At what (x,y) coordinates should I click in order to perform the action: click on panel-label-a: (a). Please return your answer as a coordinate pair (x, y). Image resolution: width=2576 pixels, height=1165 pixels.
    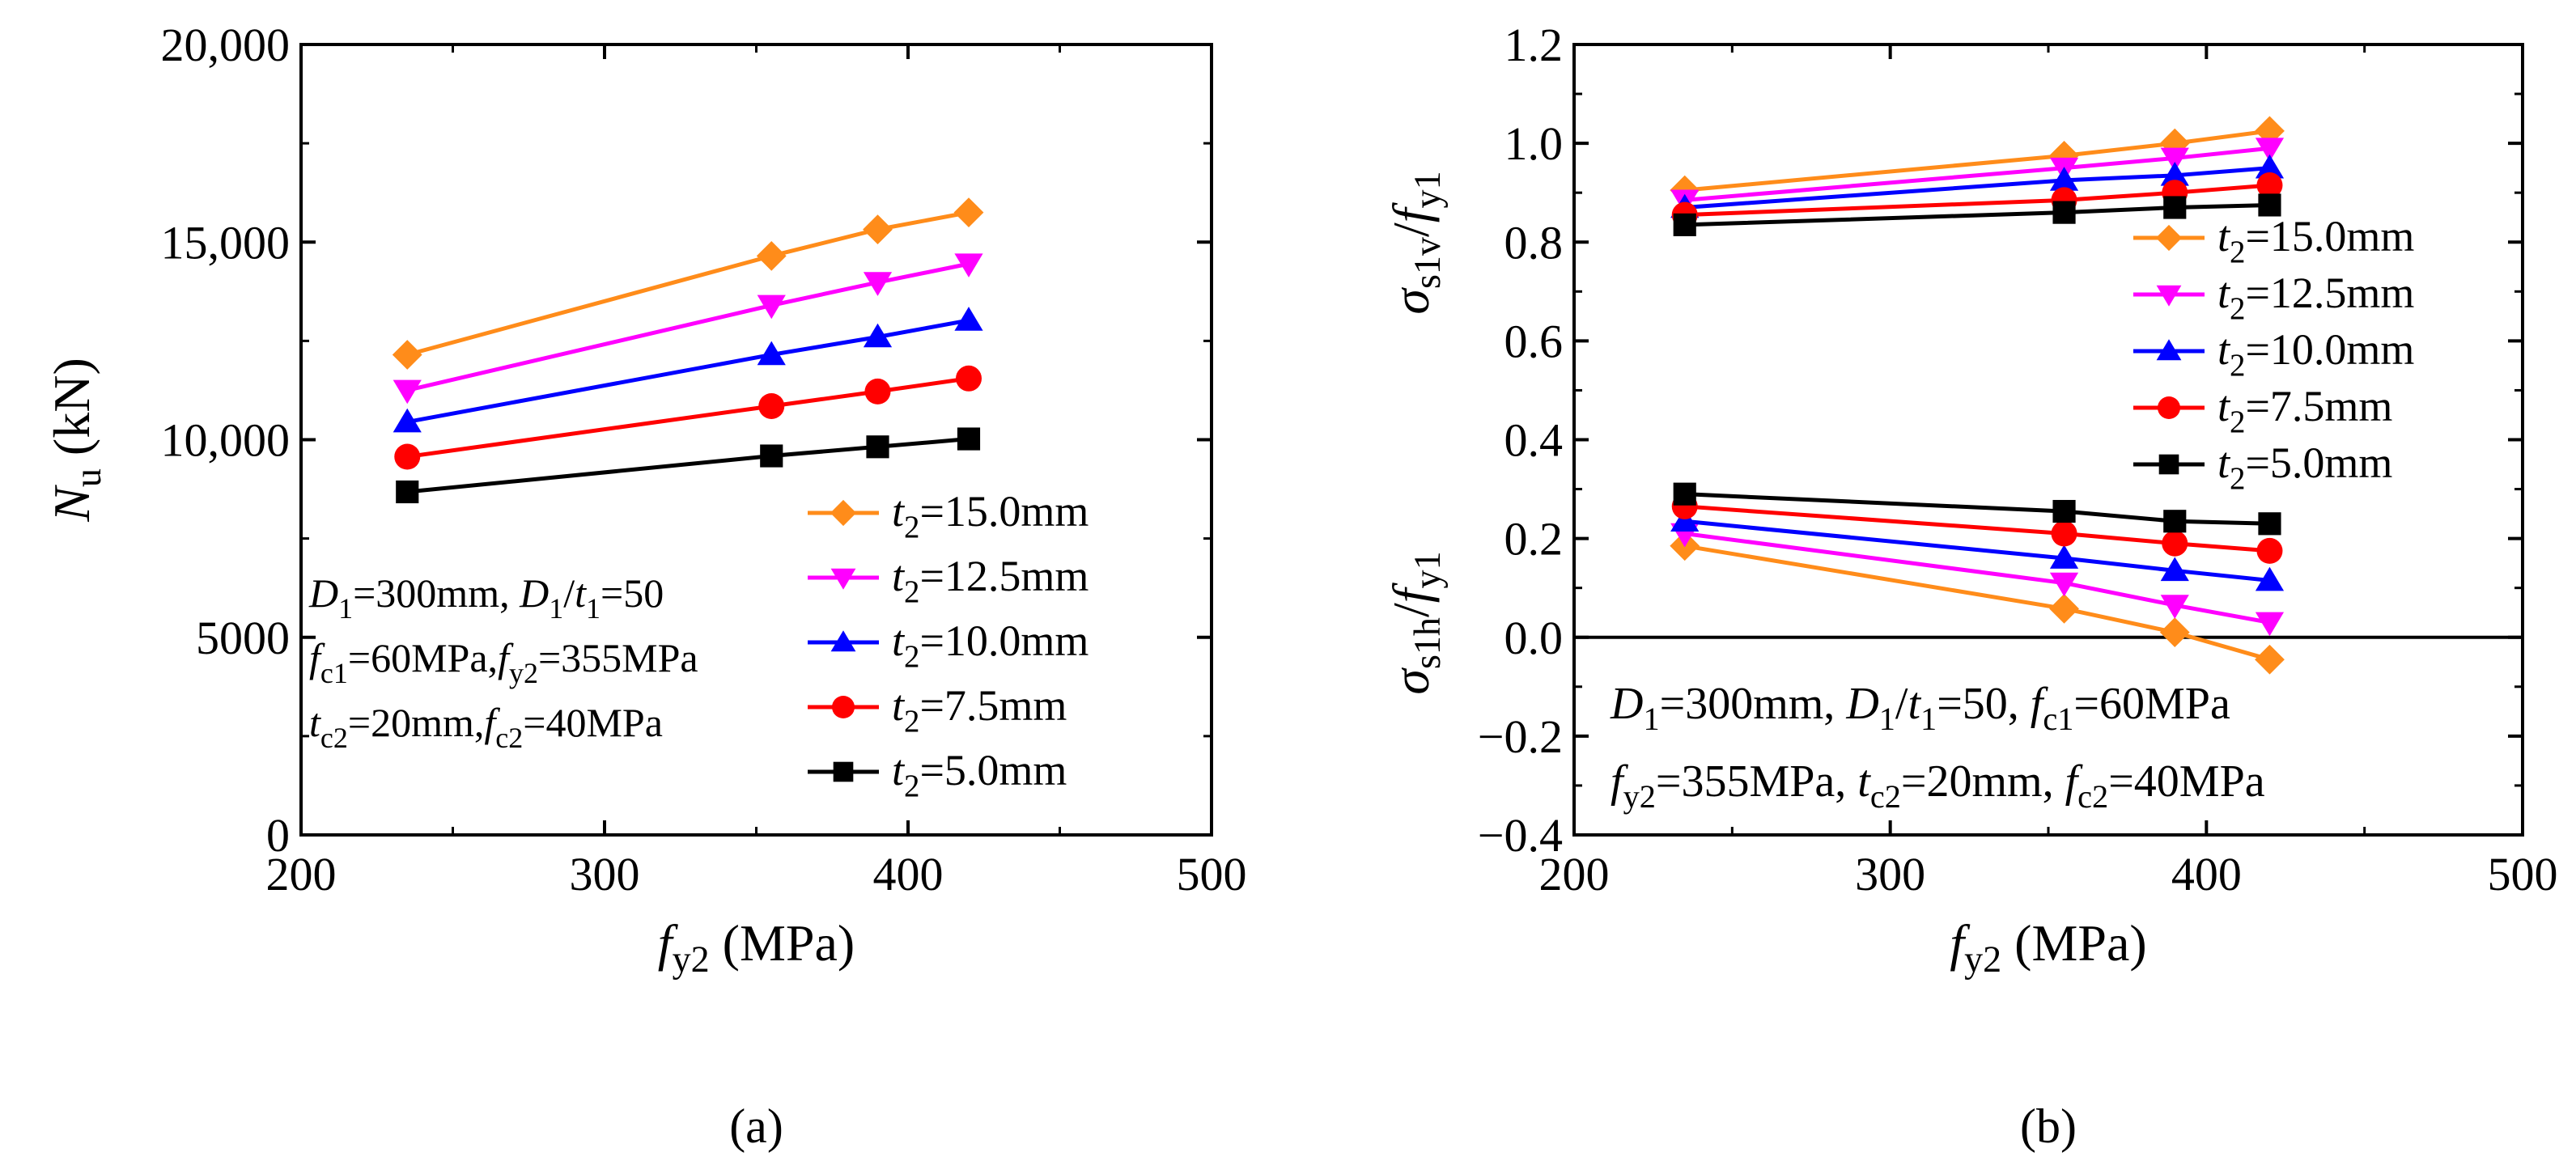
    Looking at the image, I should click on (756, 1126).